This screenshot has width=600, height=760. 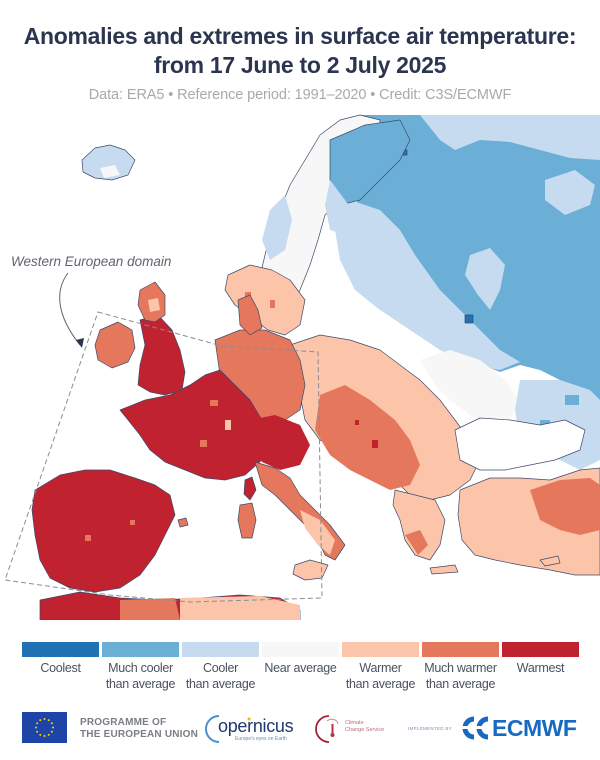 What do you see at coordinates (476, 728) in the screenshot?
I see `ecmwf-symbol-icon` at bounding box center [476, 728].